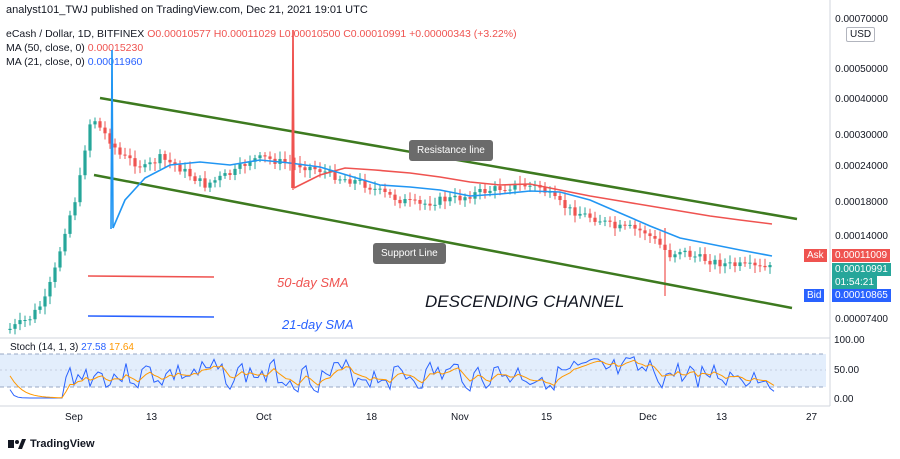  I want to click on ma50-value: 0.00015230, so click(115, 48).